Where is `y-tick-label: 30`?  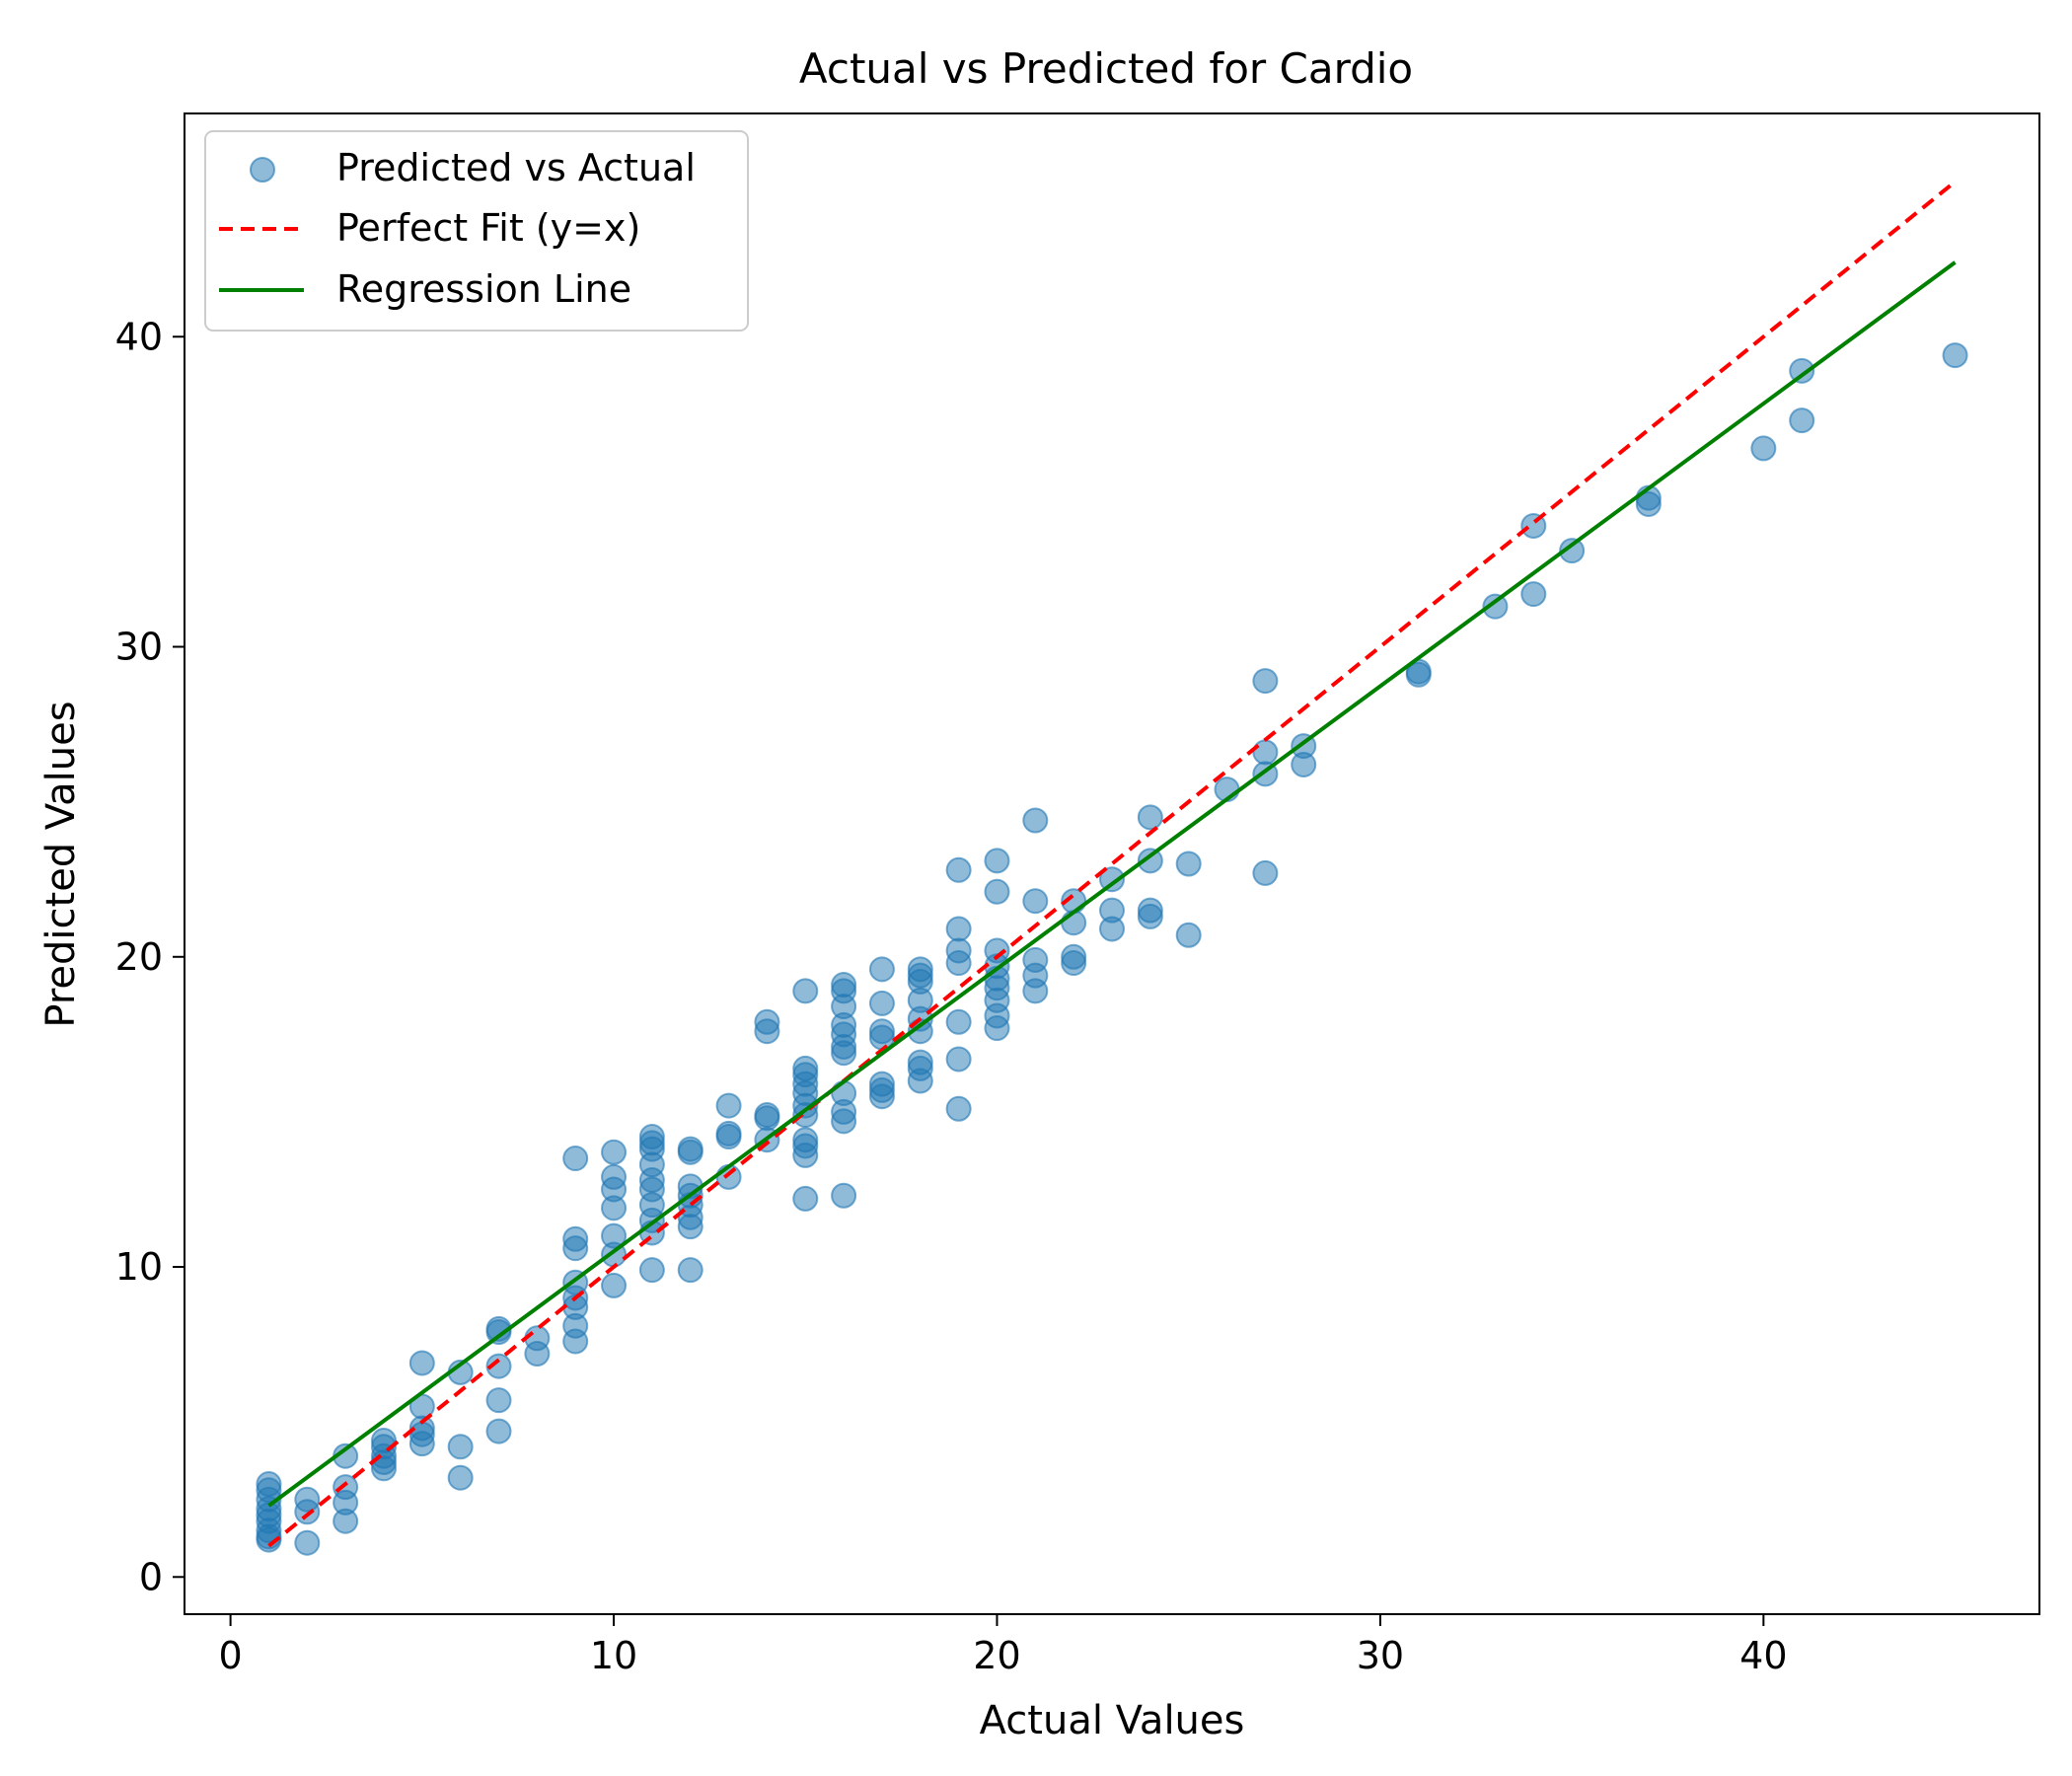 y-tick-label: 30 is located at coordinates (139, 647).